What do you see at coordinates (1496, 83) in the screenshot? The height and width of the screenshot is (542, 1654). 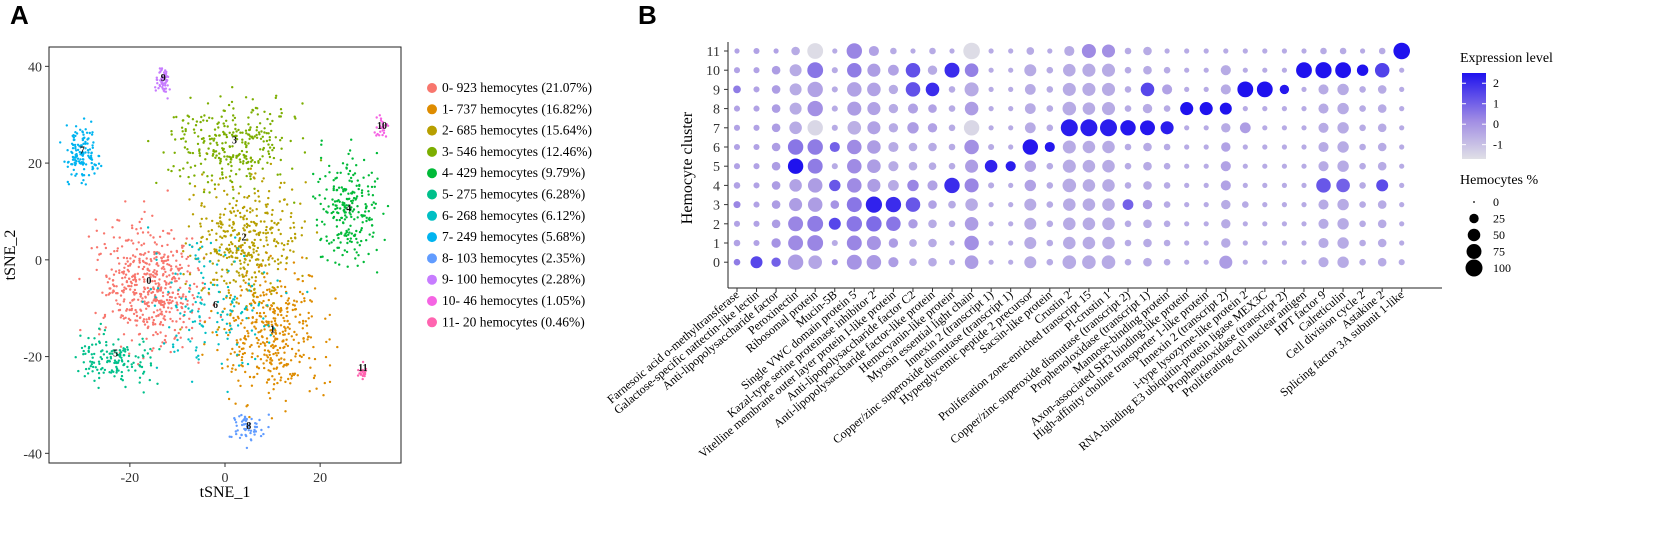 I see `colorbar-tick-label: 2` at bounding box center [1496, 83].